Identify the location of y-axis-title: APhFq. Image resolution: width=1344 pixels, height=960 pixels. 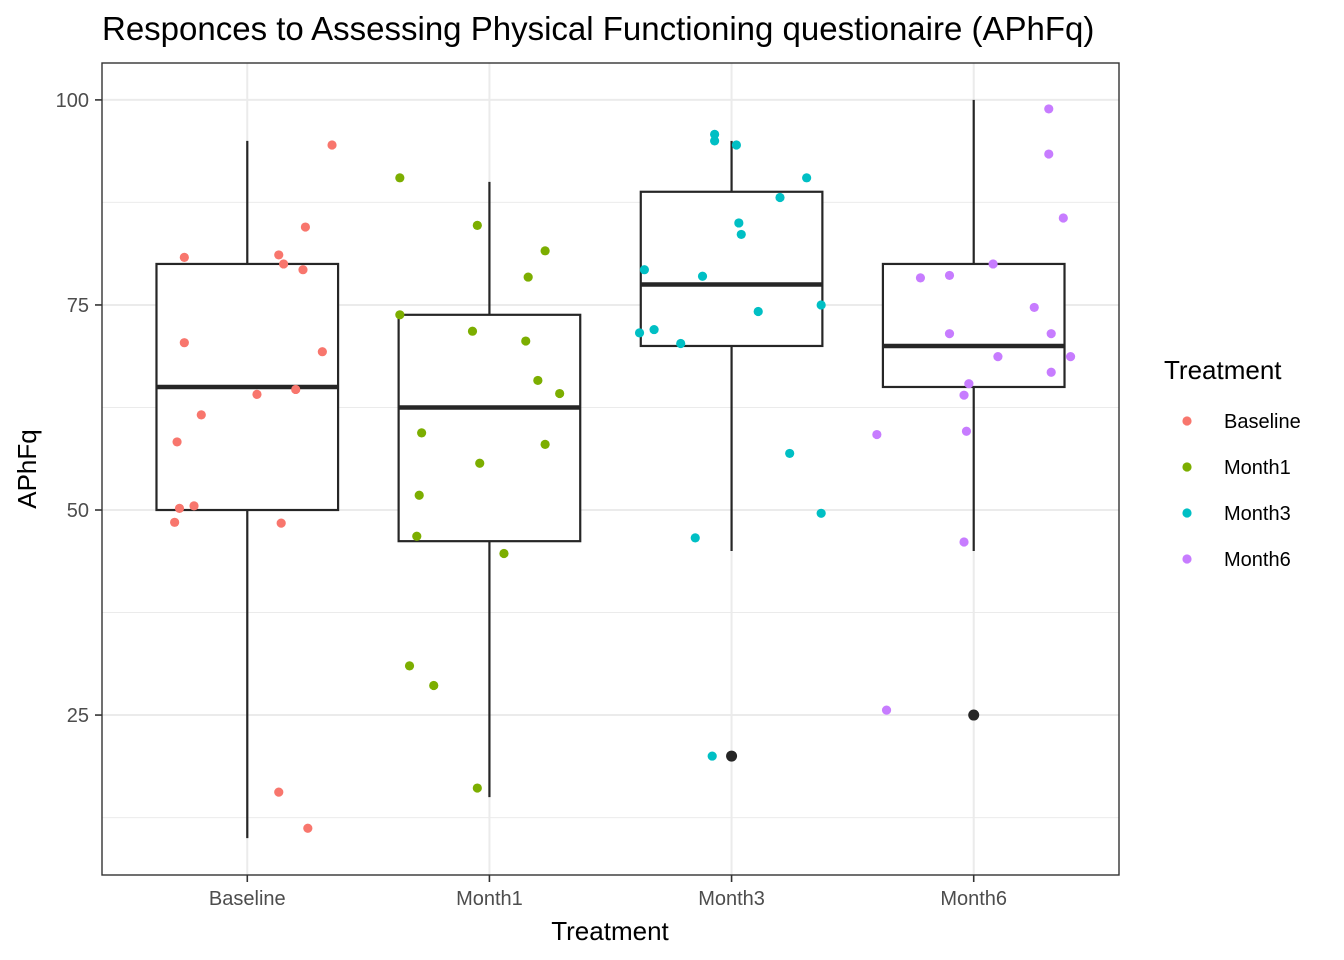
(27, 469).